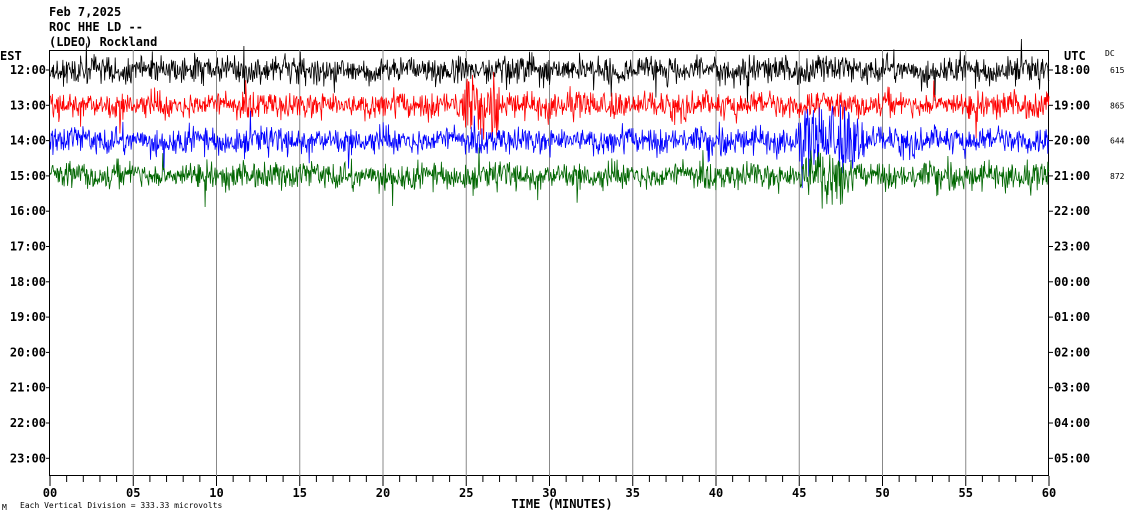  What do you see at coordinates (561, 504) in the screenshot?
I see `x-axis-label: TIME (MINUTES)` at bounding box center [561, 504].